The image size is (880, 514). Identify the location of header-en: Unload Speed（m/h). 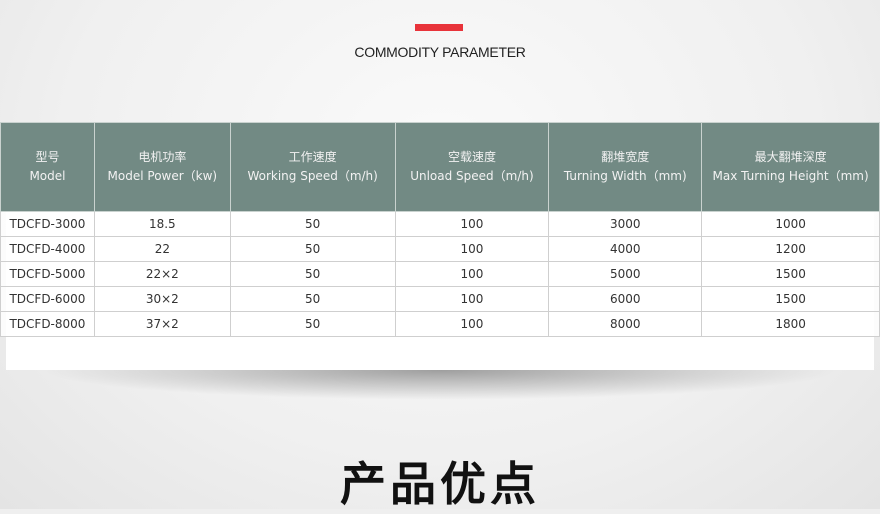
(472, 176).